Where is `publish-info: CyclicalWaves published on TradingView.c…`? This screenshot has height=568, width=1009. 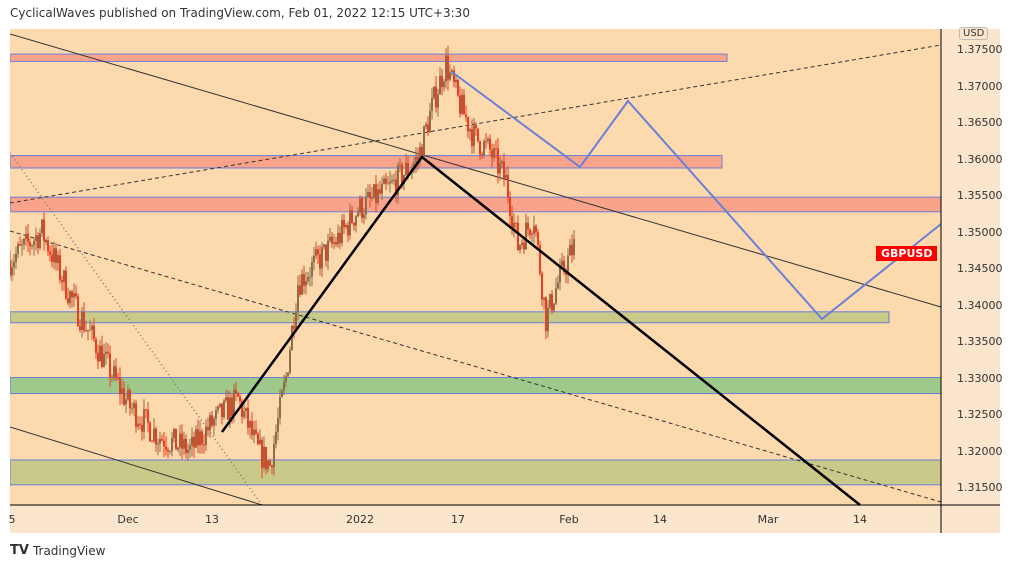
publish-info: CyclicalWaves published on TradingView.c… is located at coordinates (240, 13).